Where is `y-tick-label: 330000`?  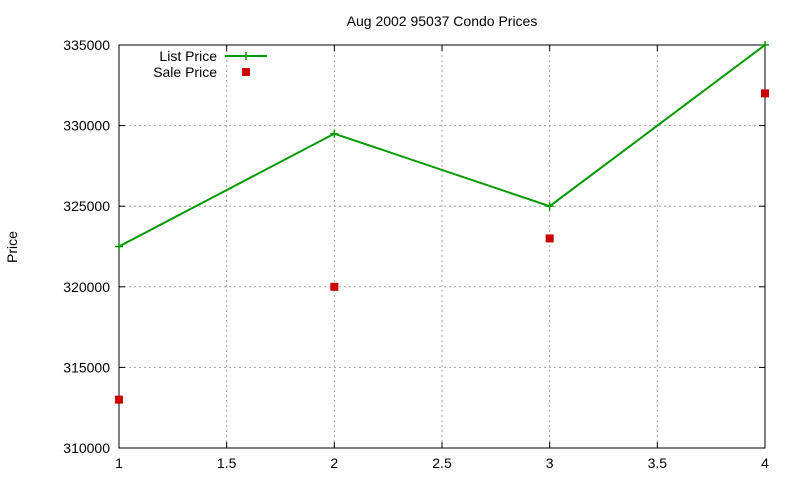 y-tick-label: 330000 is located at coordinates (86, 126).